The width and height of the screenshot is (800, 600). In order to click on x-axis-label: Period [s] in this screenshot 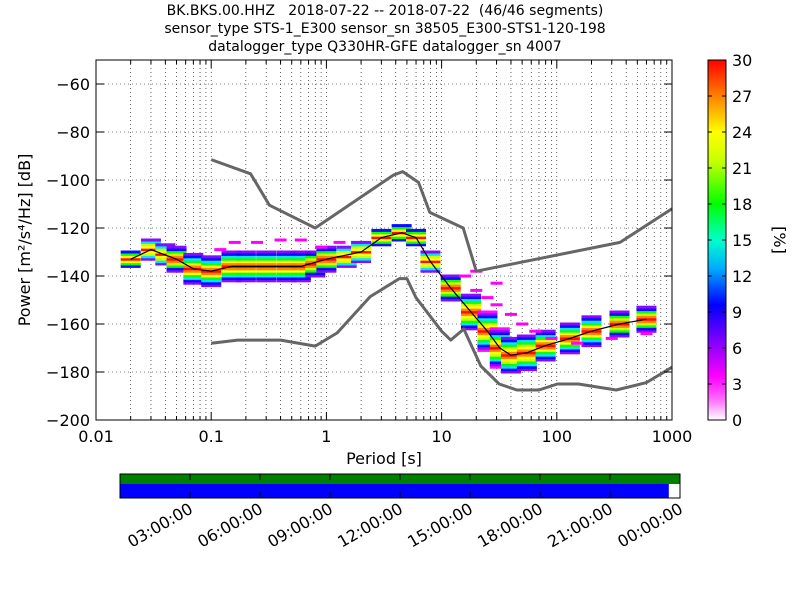, I will do `click(384, 458)`.